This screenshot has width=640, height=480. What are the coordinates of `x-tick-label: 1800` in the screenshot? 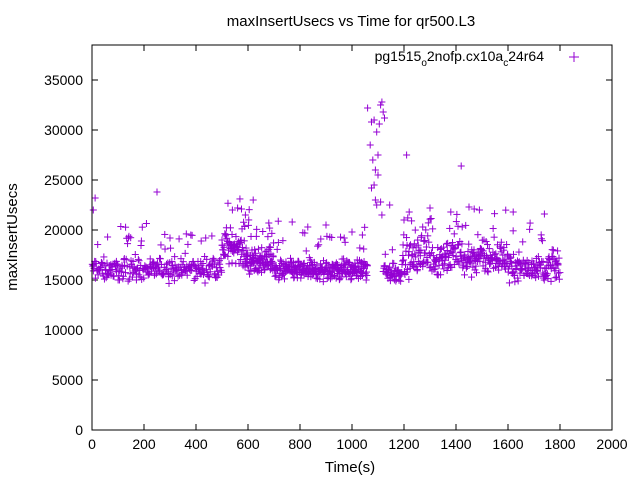 It's located at (559, 444).